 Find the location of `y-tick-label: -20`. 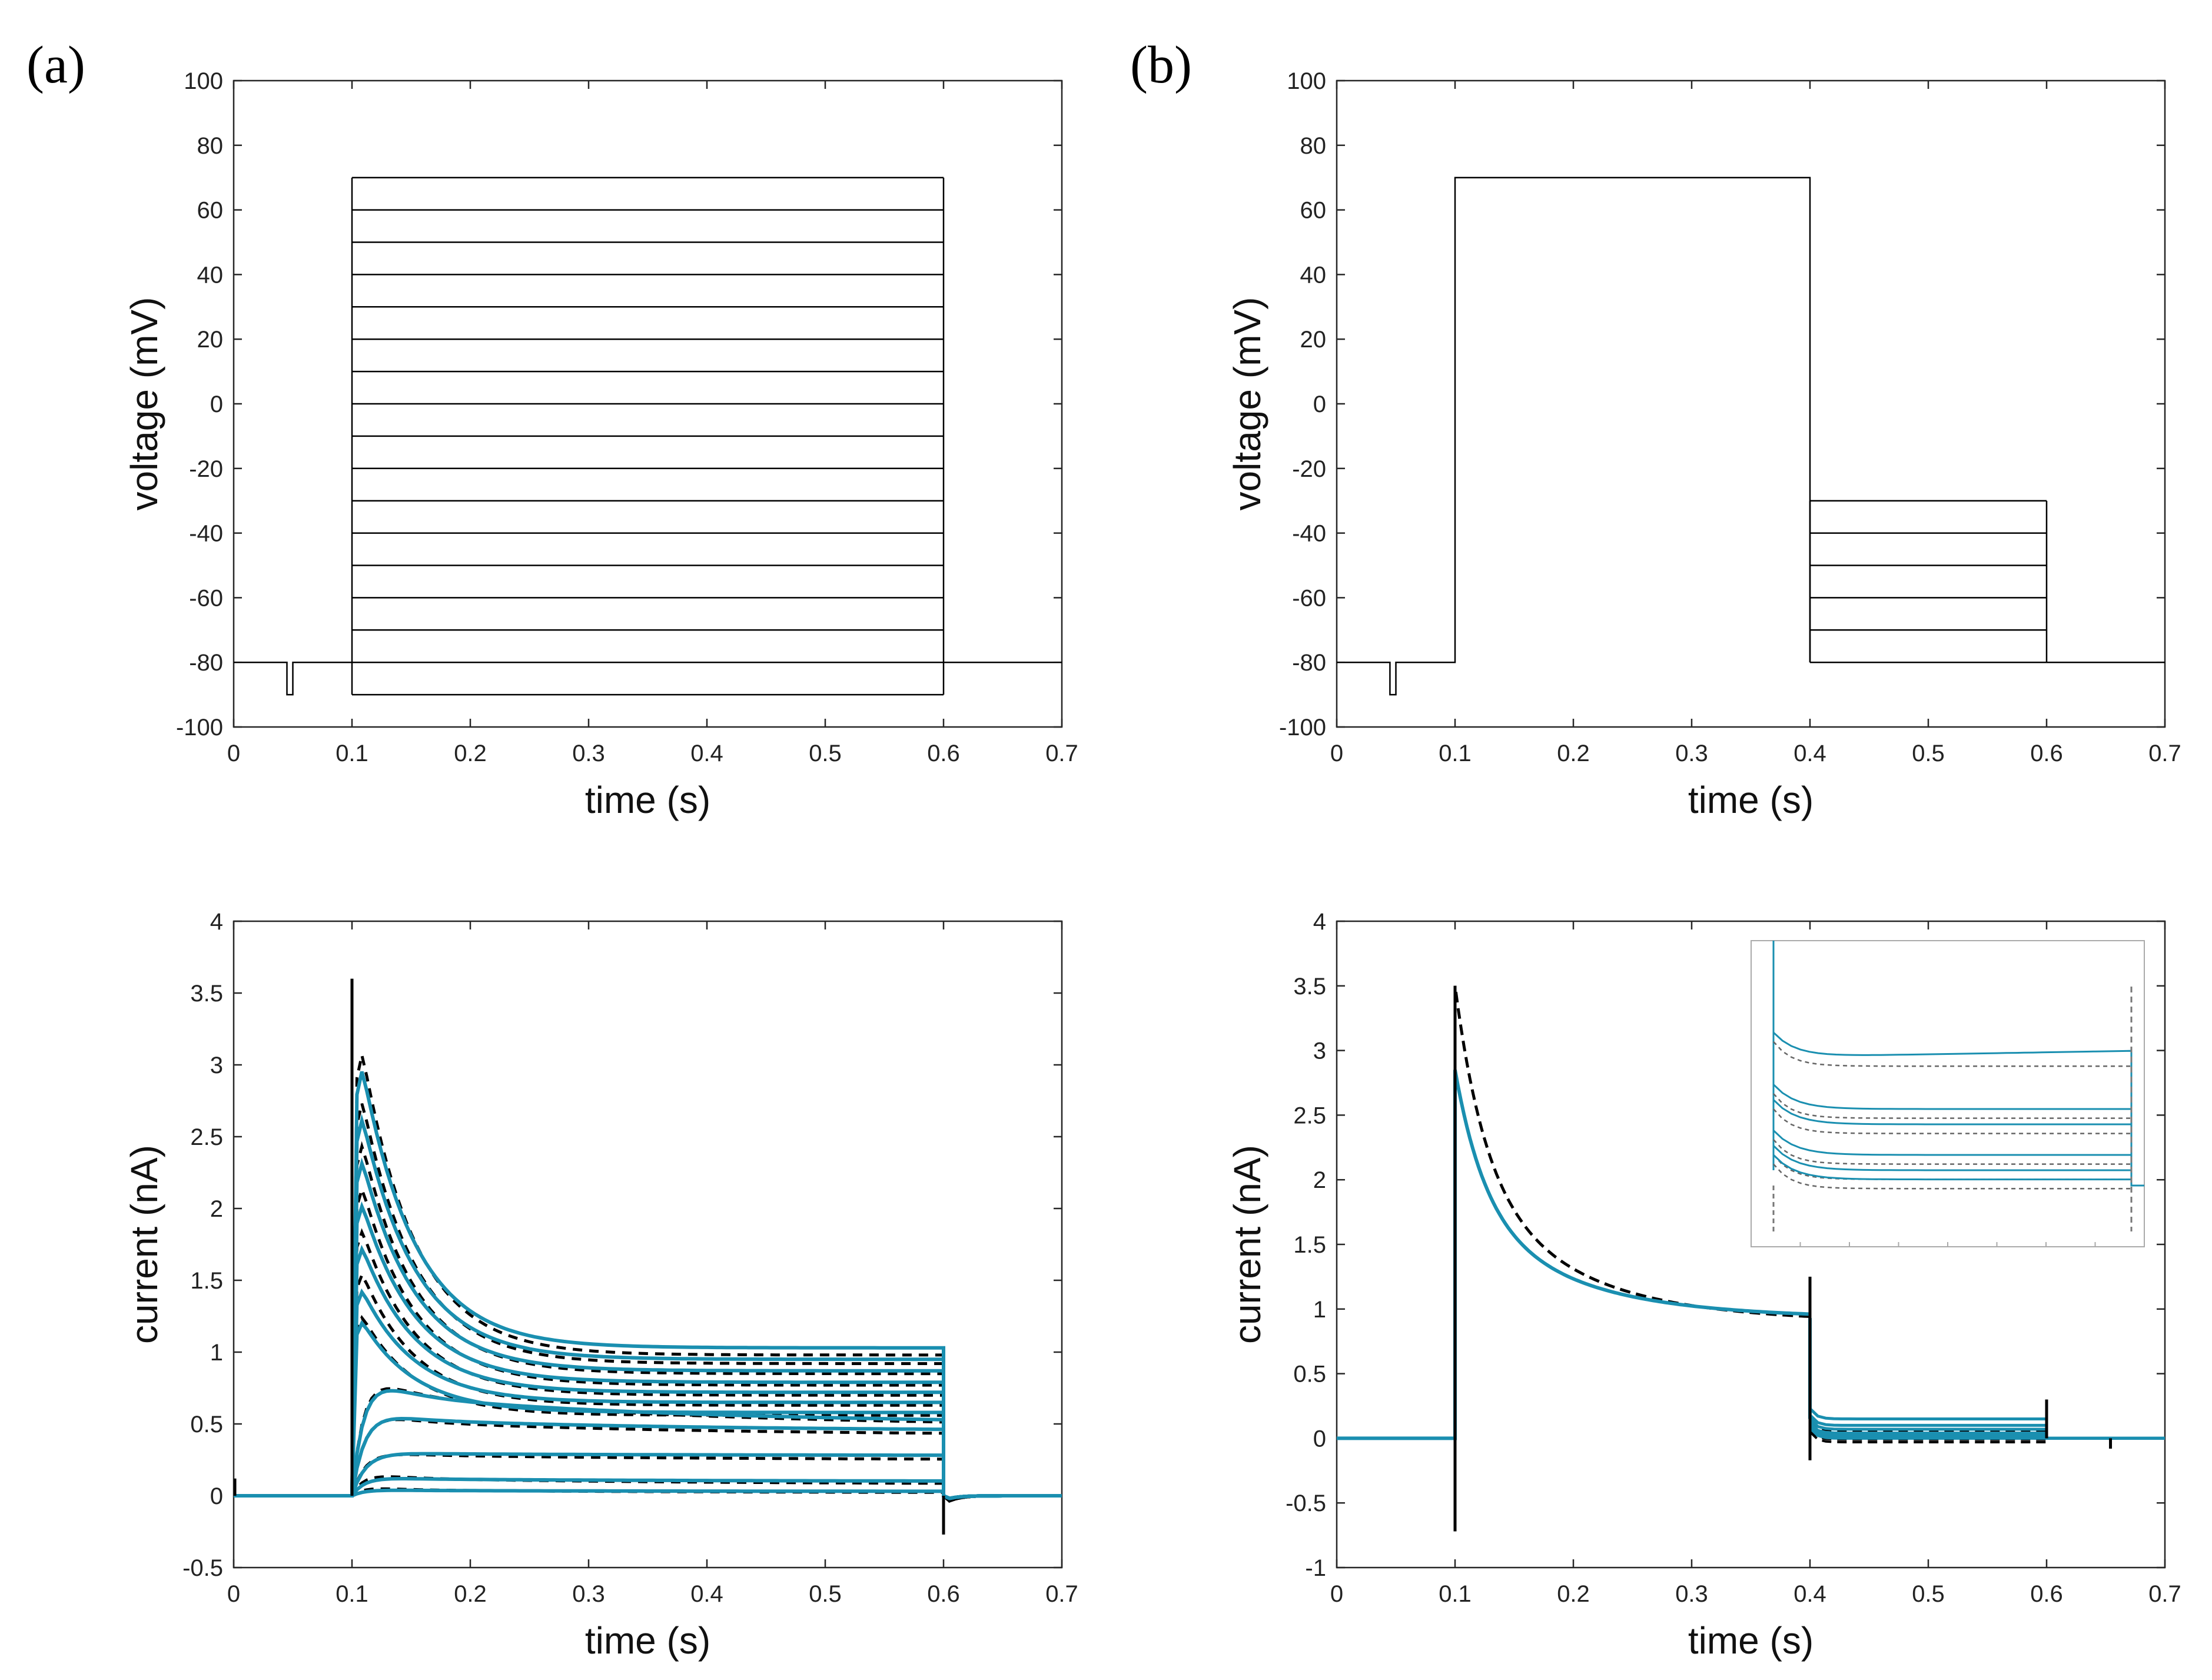

y-tick-label: -20 is located at coordinates (206, 469).